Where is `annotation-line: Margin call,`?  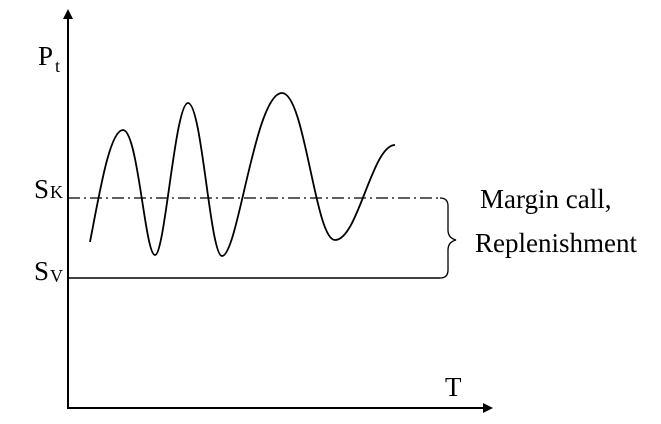
annotation-line: Margin call, is located at coordinates (545, 199).